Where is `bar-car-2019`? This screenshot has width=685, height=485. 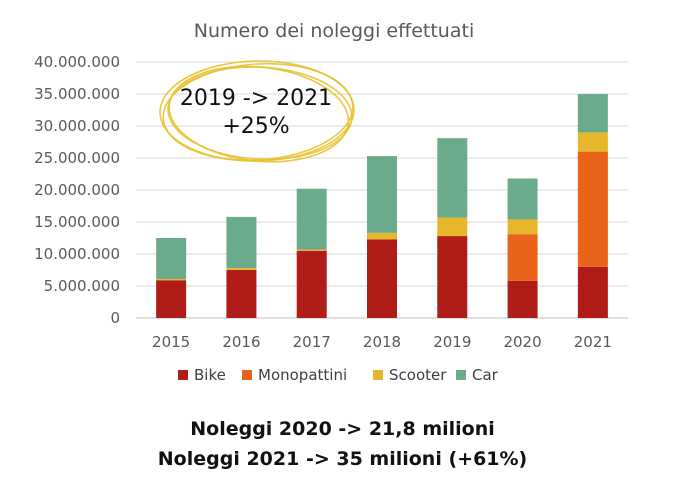 bar-car-2019 is located at coordinates (452, 178).